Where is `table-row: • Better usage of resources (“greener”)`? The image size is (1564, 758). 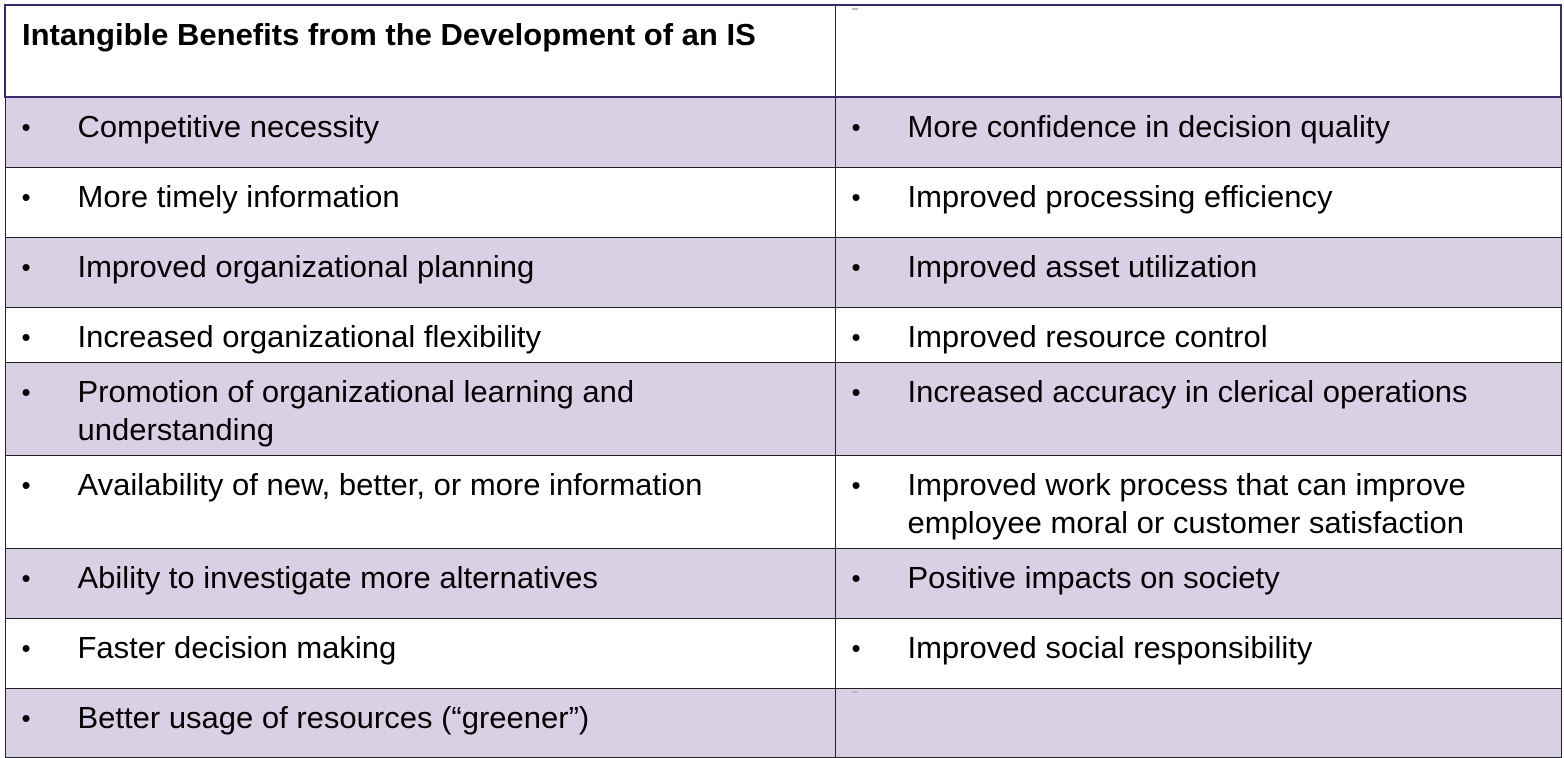 table-row: • Better usage of resources (“greener”) is located at coordinates (783, 723).